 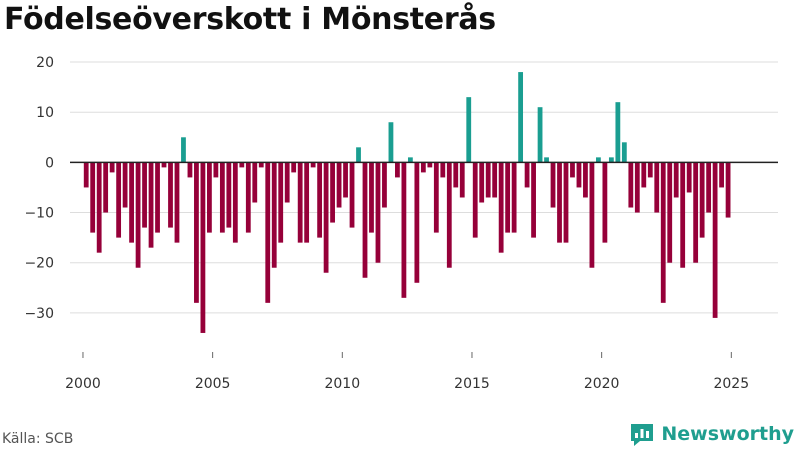 I want to click on y-tick-label: −30, so click(x=39, y=314).